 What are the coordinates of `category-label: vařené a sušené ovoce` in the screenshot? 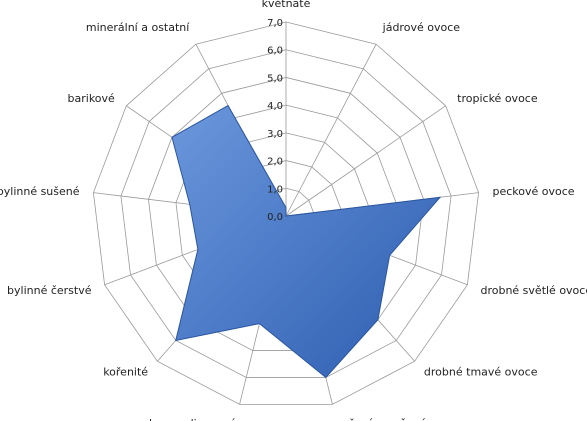 It's located at (399, 419).